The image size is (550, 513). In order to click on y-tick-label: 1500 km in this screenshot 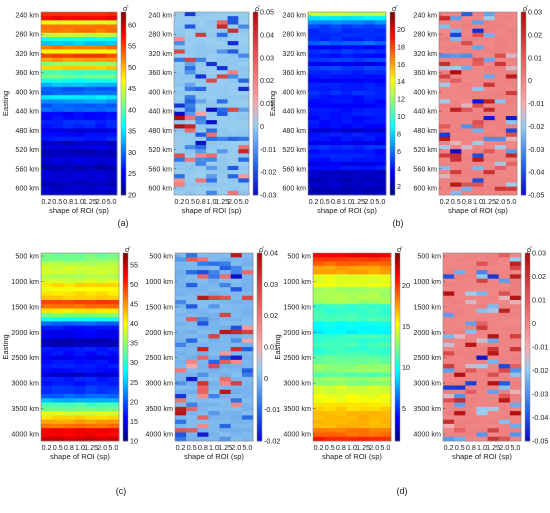, I will do `click(25, 306)`.